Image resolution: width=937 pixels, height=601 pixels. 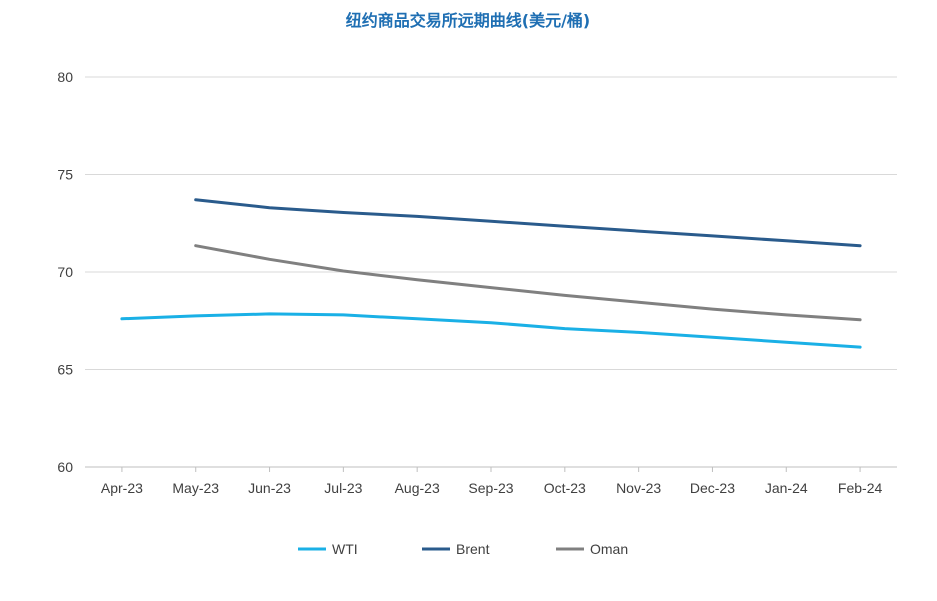 What do you see at coordinates (65, 467) in the screenshot?
I see `y-tick-label: 60` at bounding box center [65, 467].